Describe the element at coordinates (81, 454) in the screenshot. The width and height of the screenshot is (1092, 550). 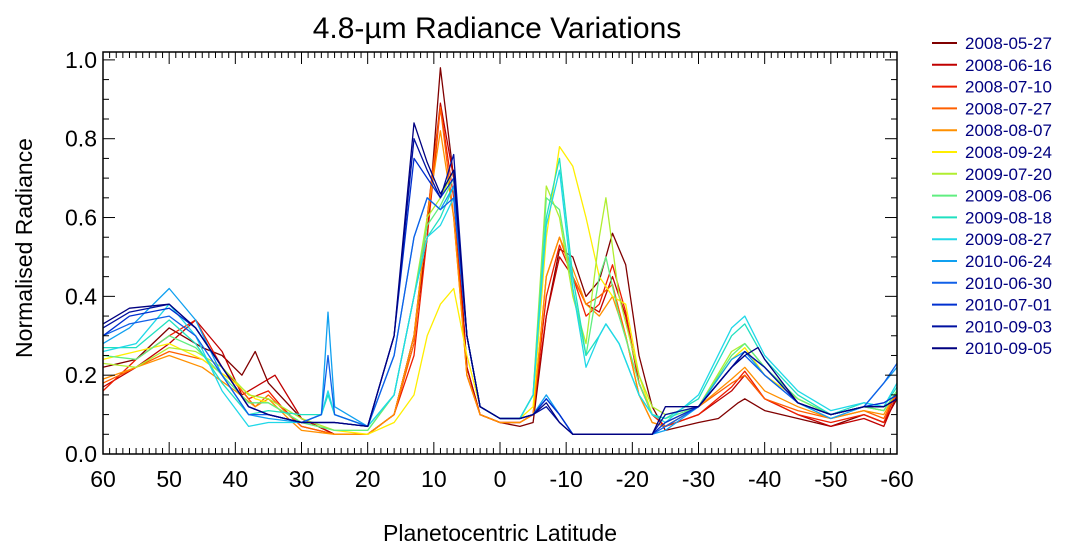
I see `y-tick-label: 0.0` at that location.